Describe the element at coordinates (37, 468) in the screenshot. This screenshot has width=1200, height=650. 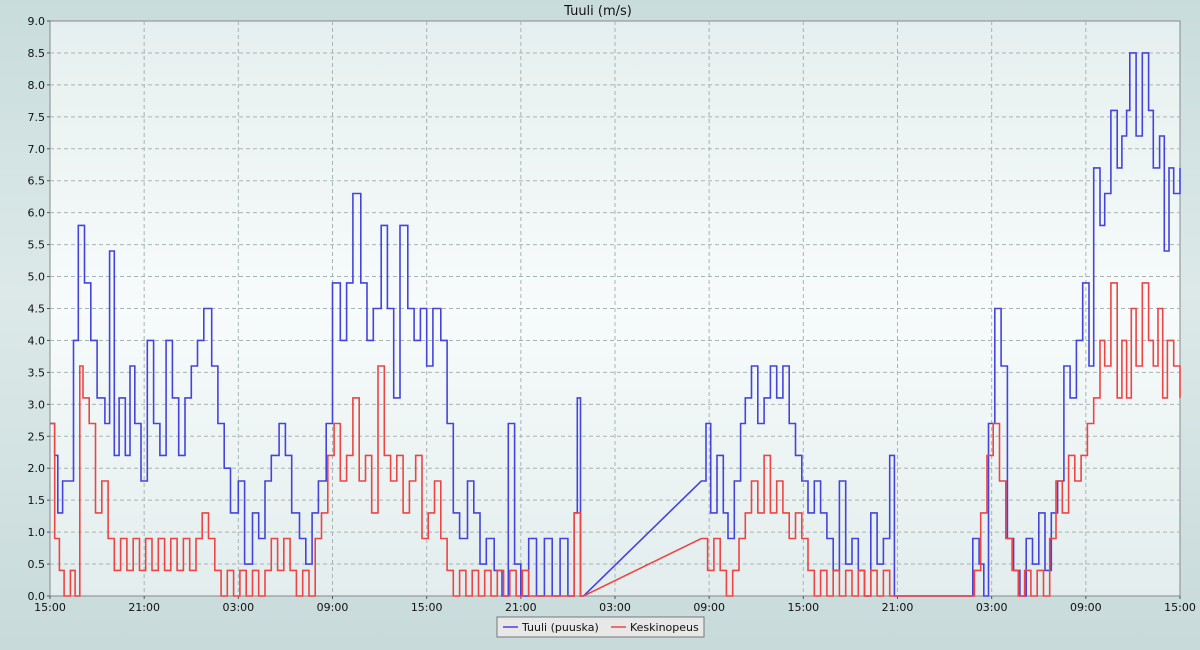
I see `y-tick-label: 2.0` at that location.